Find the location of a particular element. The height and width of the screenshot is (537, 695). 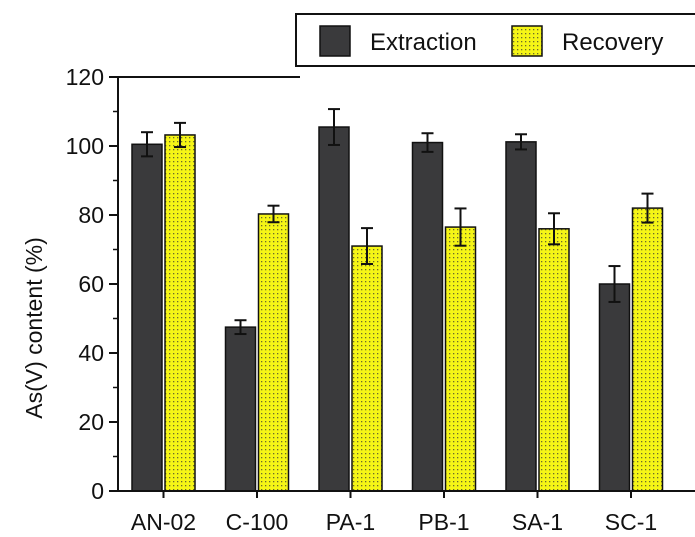

x-tick-label-sc-1: SC-1 is located at coordinates (631, 522).